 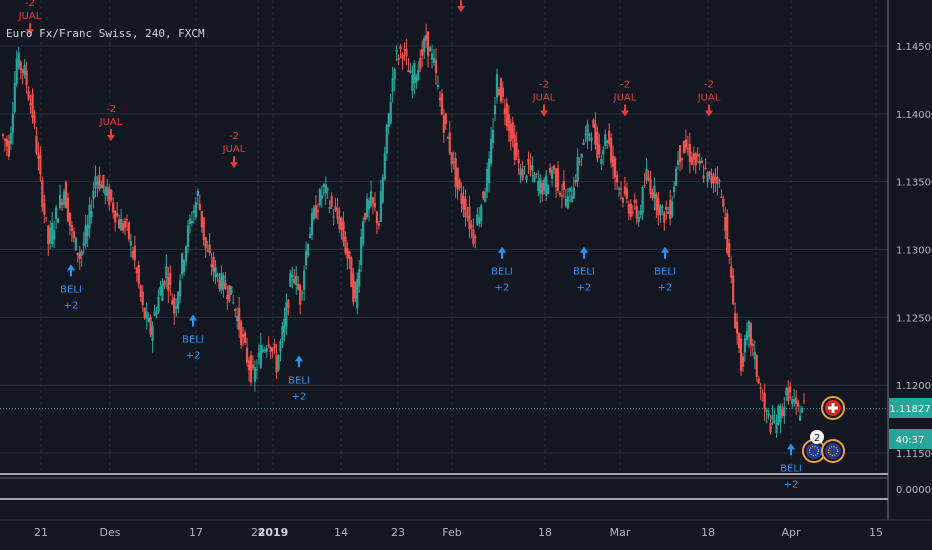 What do you see at coordinates (234, 136) in the screenshot?
I see `signal-qty: -2` at bounding box center [234, 136].